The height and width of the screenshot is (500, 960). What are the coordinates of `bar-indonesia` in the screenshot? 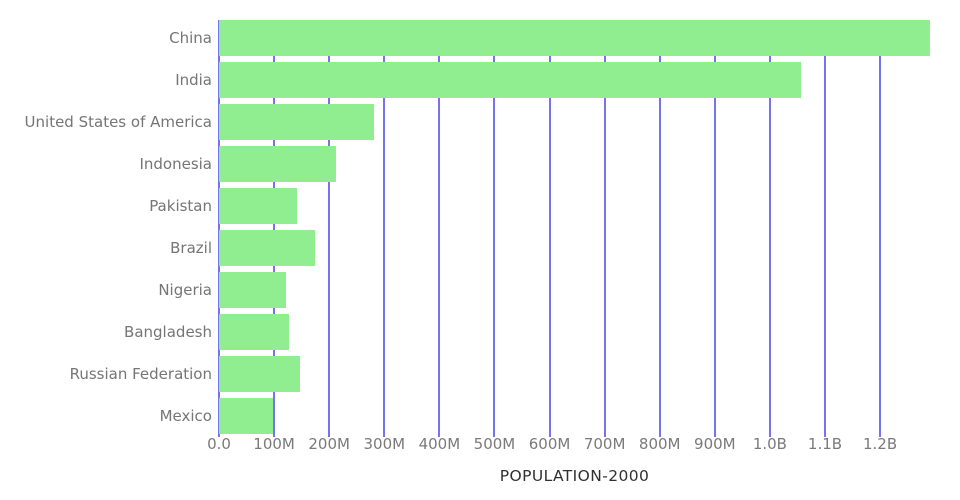 It's located at (277, 164).